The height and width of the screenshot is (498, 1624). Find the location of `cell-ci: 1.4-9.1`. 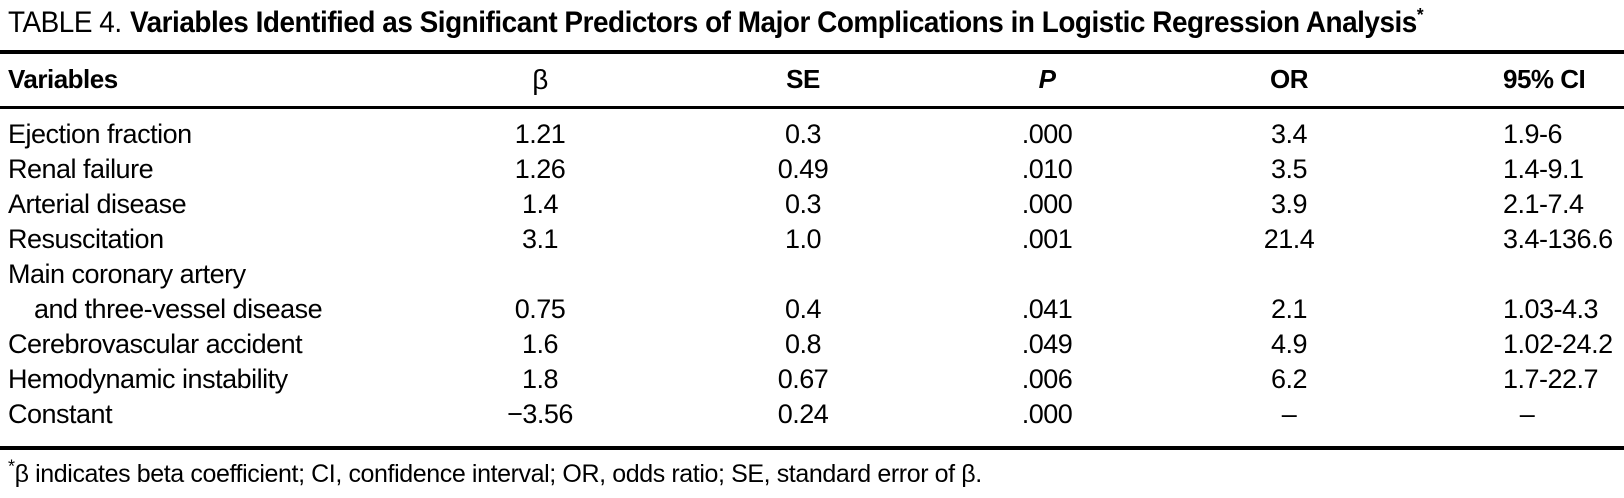

cell-ci: 1.4-9.1 is located at coordinates (1543, 169).